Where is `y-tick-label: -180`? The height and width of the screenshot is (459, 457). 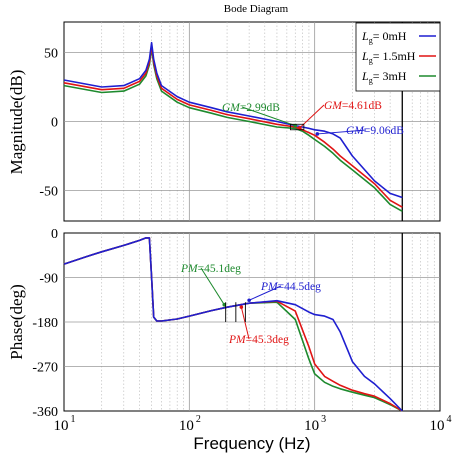
y-tick-label: -180 is located at coordinates (45, 323).